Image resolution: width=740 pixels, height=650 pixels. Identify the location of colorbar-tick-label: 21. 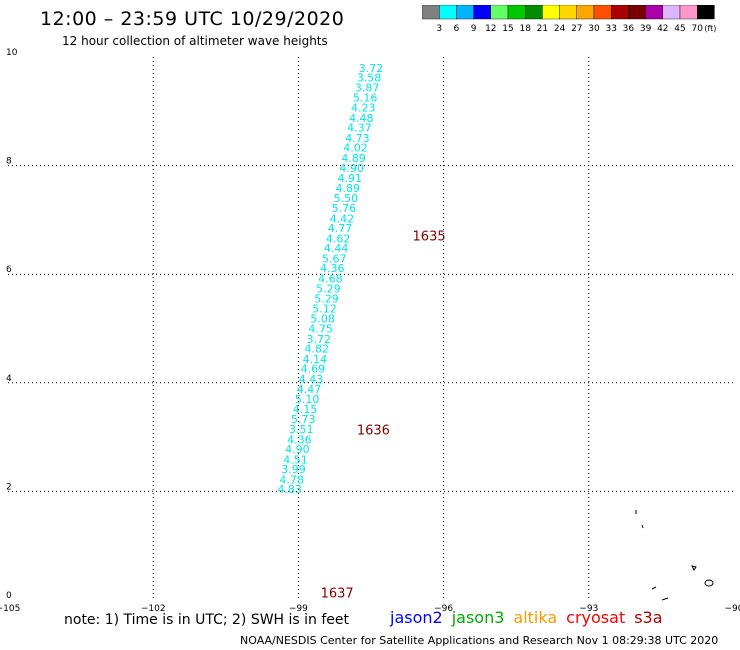
(542, 29).